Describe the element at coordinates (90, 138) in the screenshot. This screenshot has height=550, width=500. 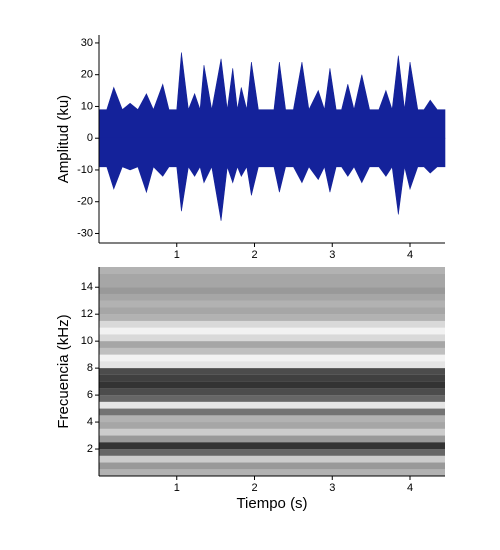
I see `y-tick-label: 0` at that location.